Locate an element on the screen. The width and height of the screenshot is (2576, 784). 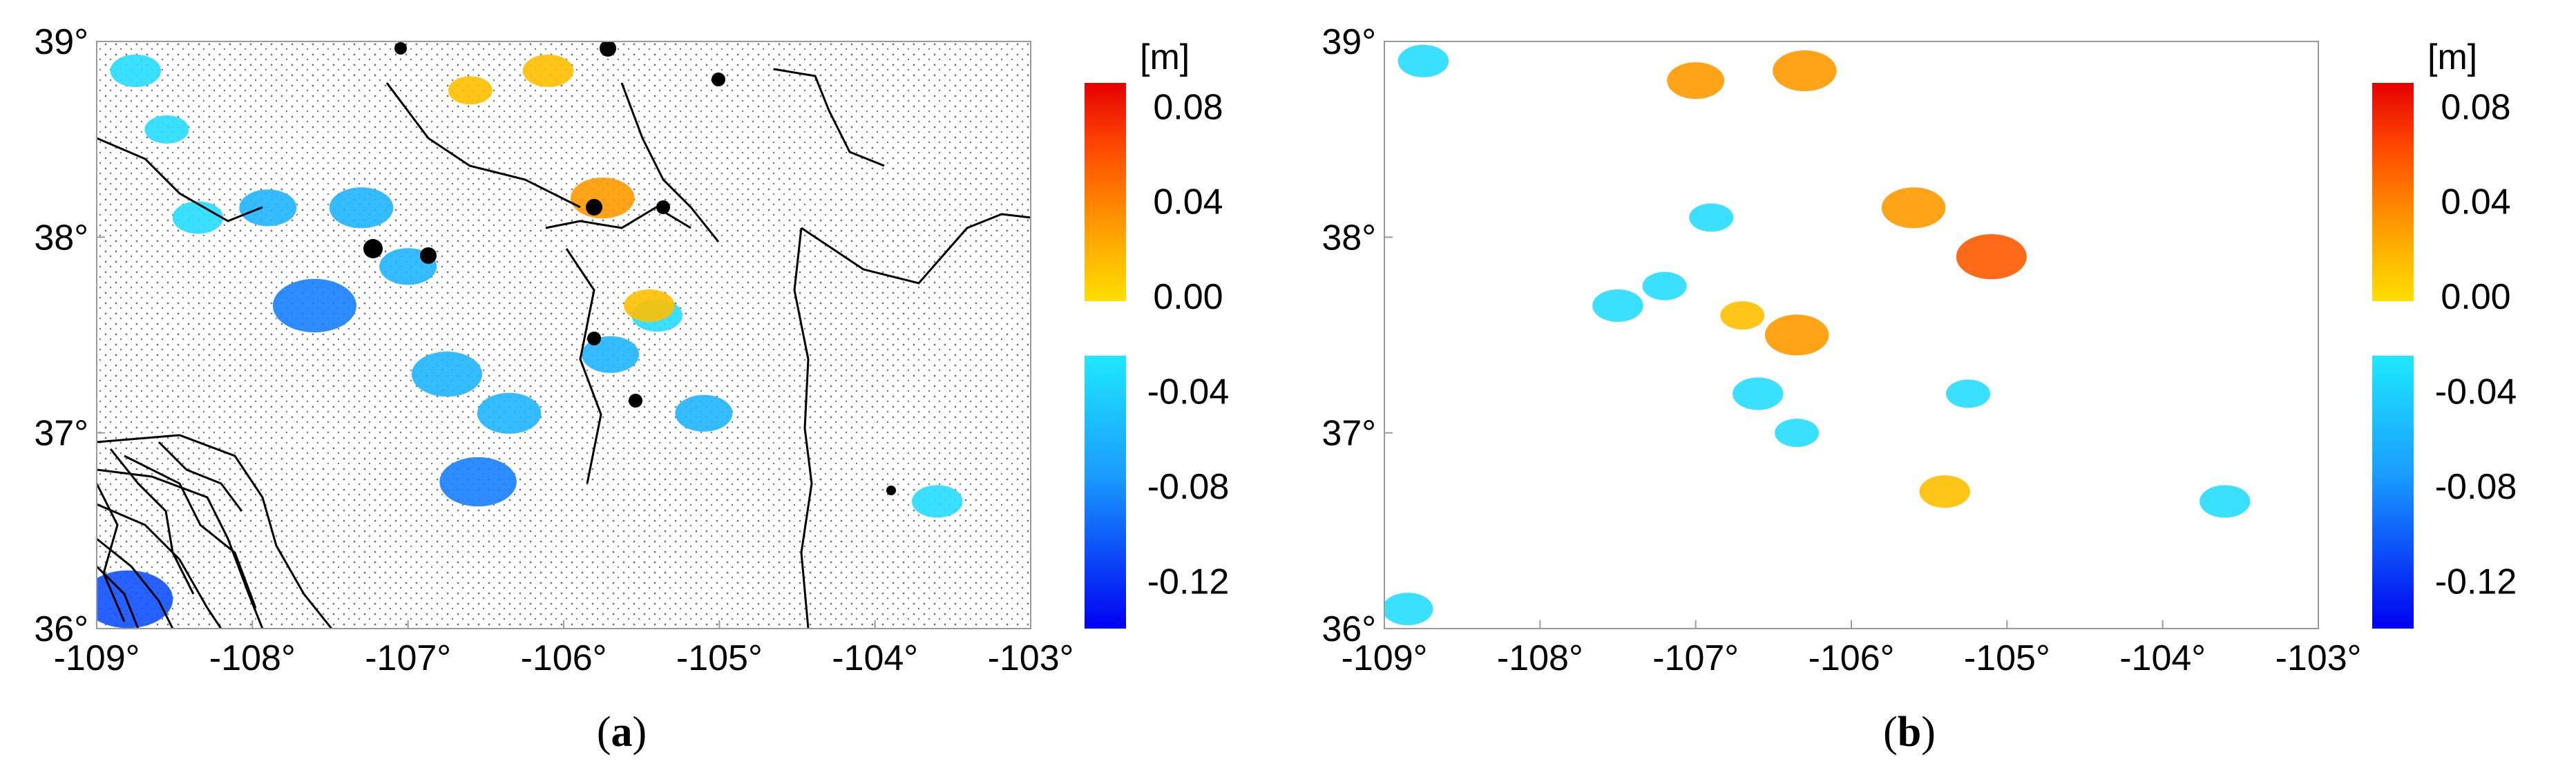
x-axis-ticks-a: -109° -108° -107° -106° -105° -104° -103° is located at coordinates (564, 649).